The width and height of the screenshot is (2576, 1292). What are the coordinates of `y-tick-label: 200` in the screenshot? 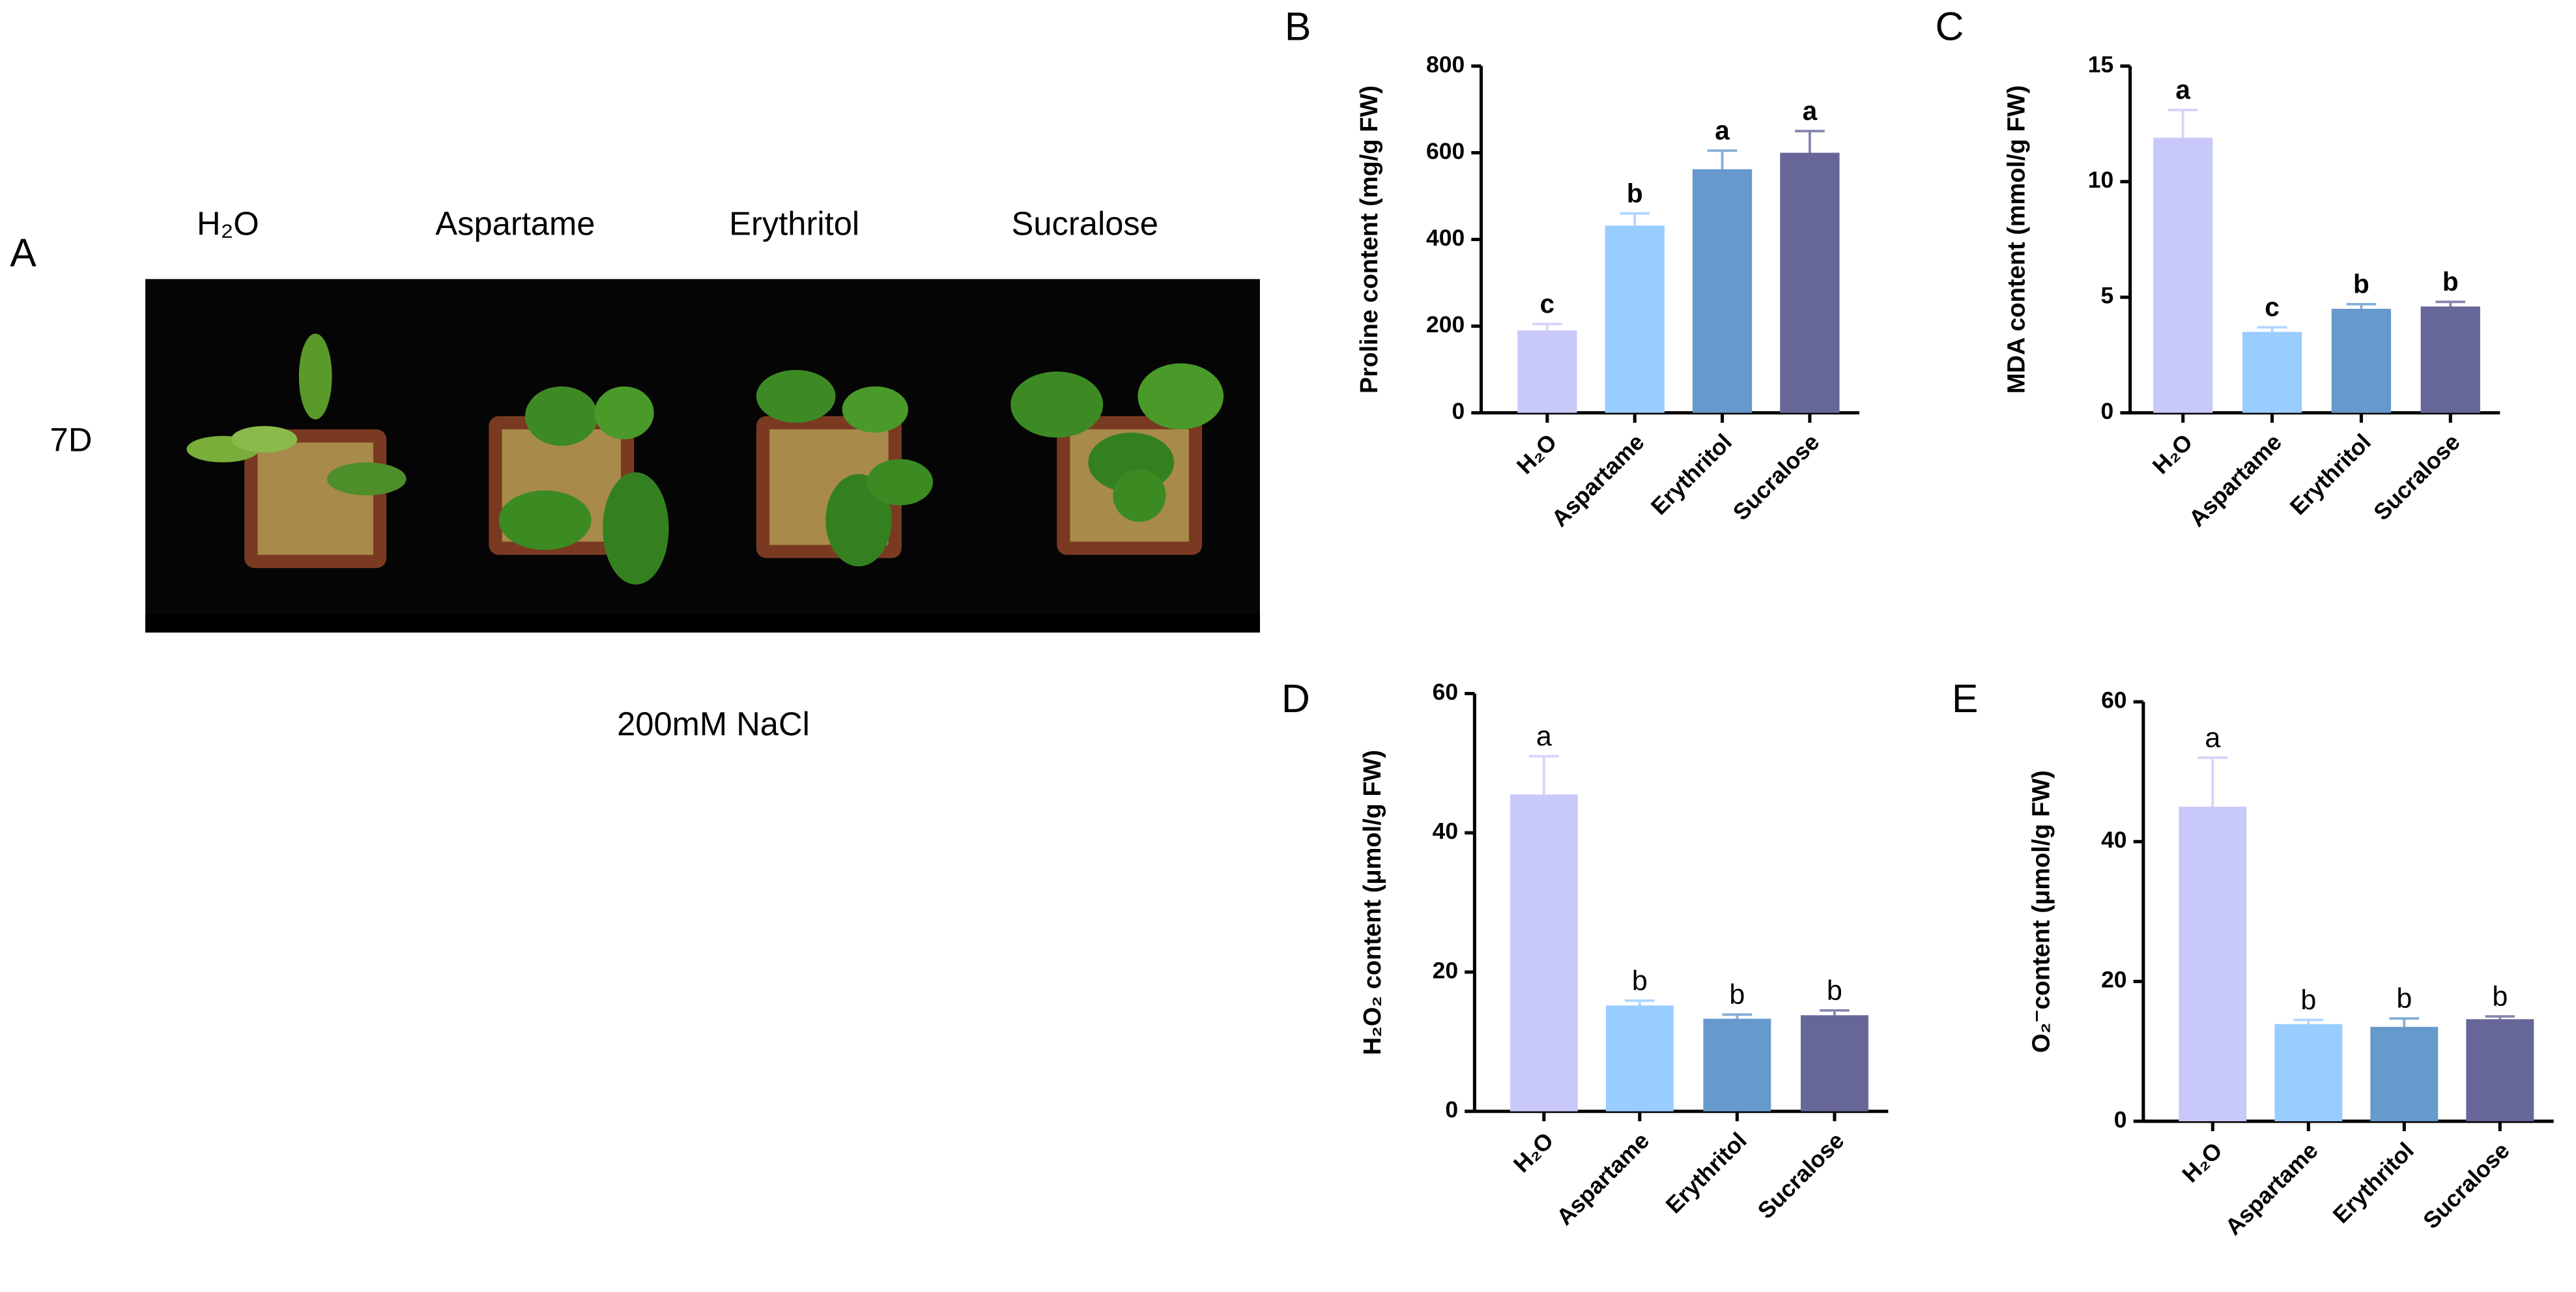 It's located at (1445, 324).